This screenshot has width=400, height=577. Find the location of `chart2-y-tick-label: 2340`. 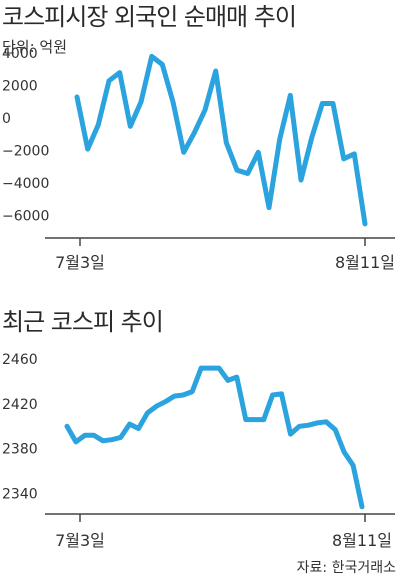

chart2-y-tick-label: 2340 is located at coordinates (20, 494).